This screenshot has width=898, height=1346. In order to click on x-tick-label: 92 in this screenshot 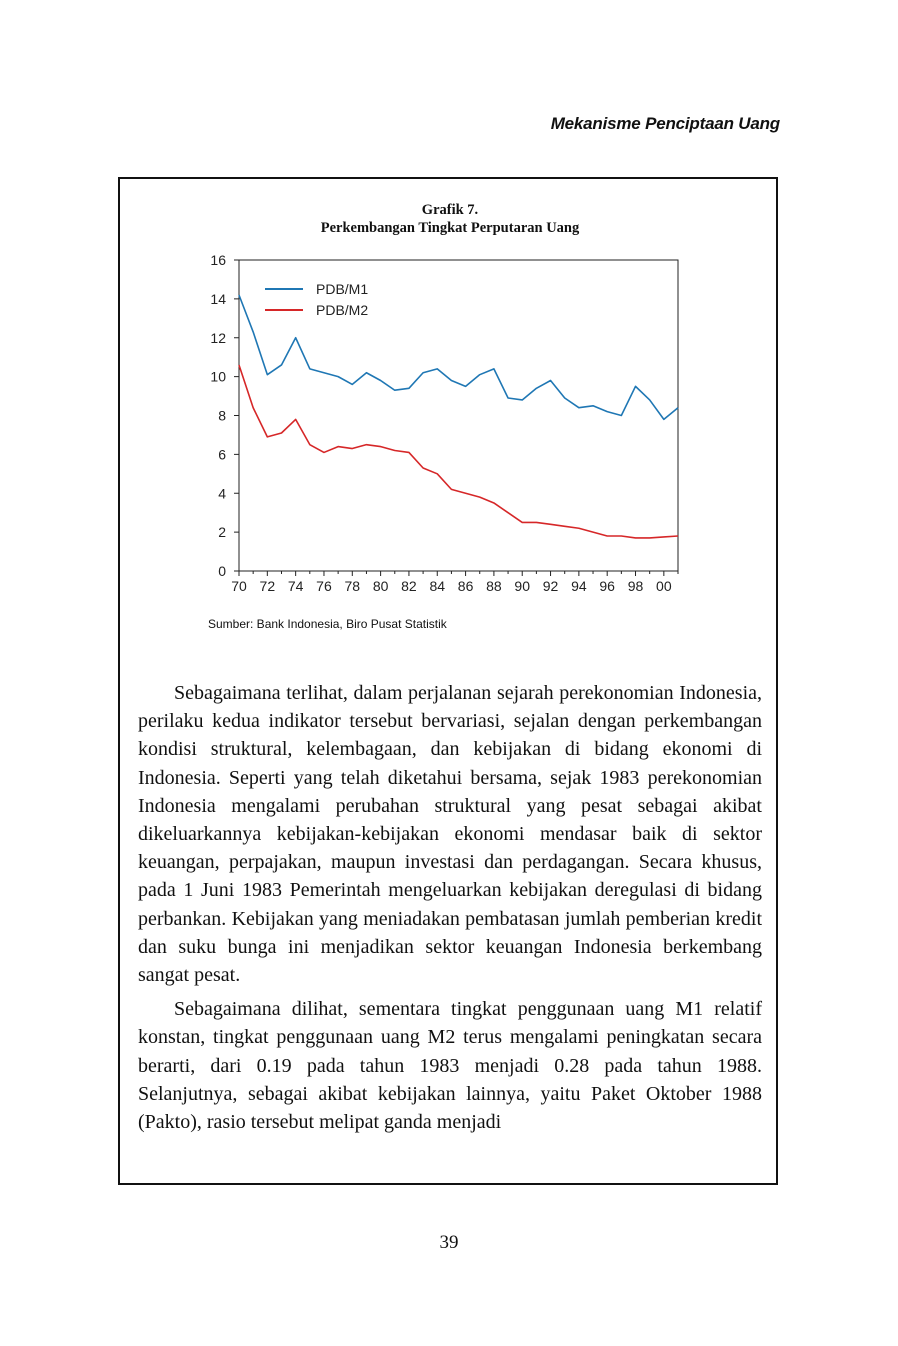, I will do `click(551, 586)`.